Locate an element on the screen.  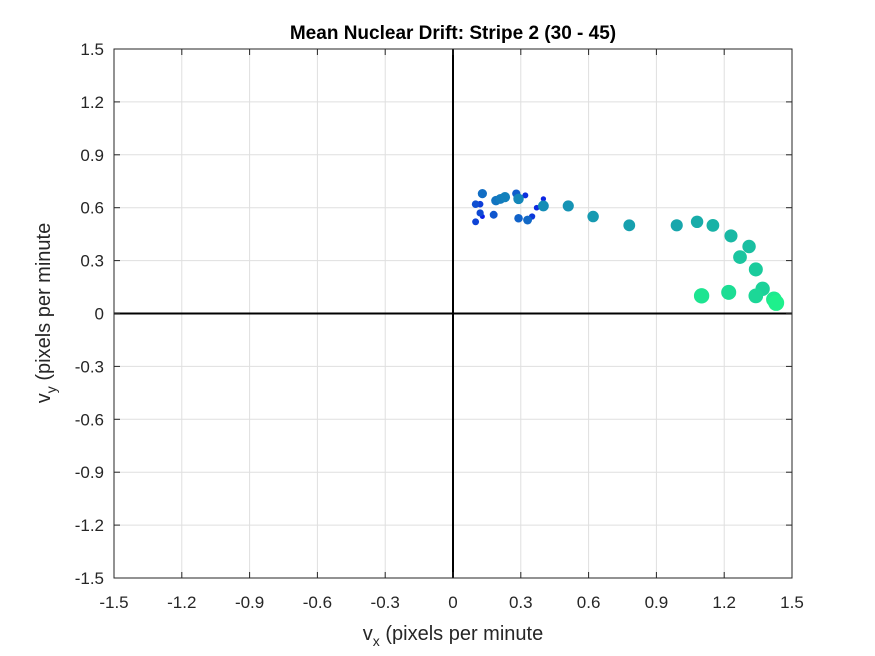
y-tick-label: 0 is located at coordinates (99, 314).